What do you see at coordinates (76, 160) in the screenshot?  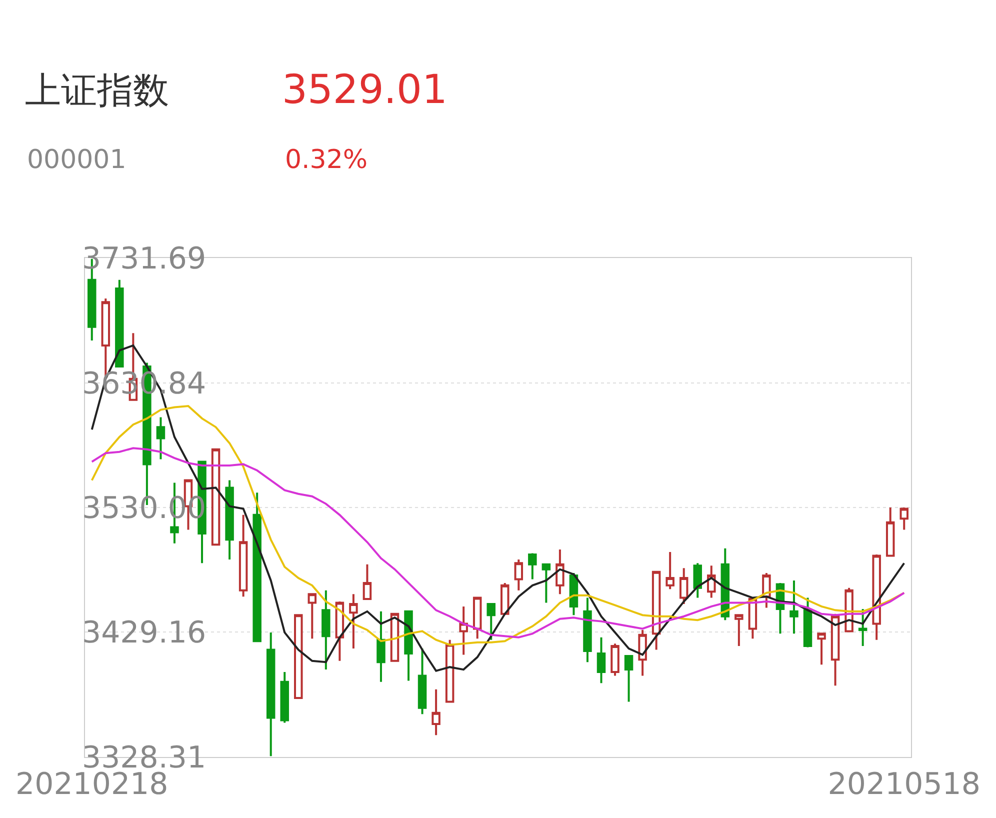 I see `text: 000001` at bounding box center [76, 160].